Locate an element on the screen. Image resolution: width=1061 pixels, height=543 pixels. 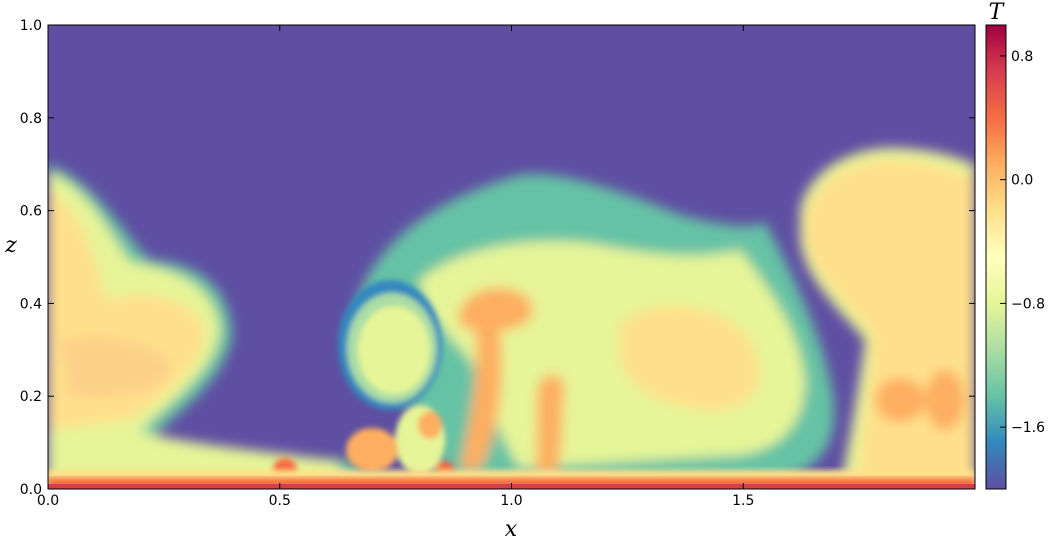
colorbar: T 0.8 0.0 −0.8 −1.6 is located at coordinates (1015, 245).